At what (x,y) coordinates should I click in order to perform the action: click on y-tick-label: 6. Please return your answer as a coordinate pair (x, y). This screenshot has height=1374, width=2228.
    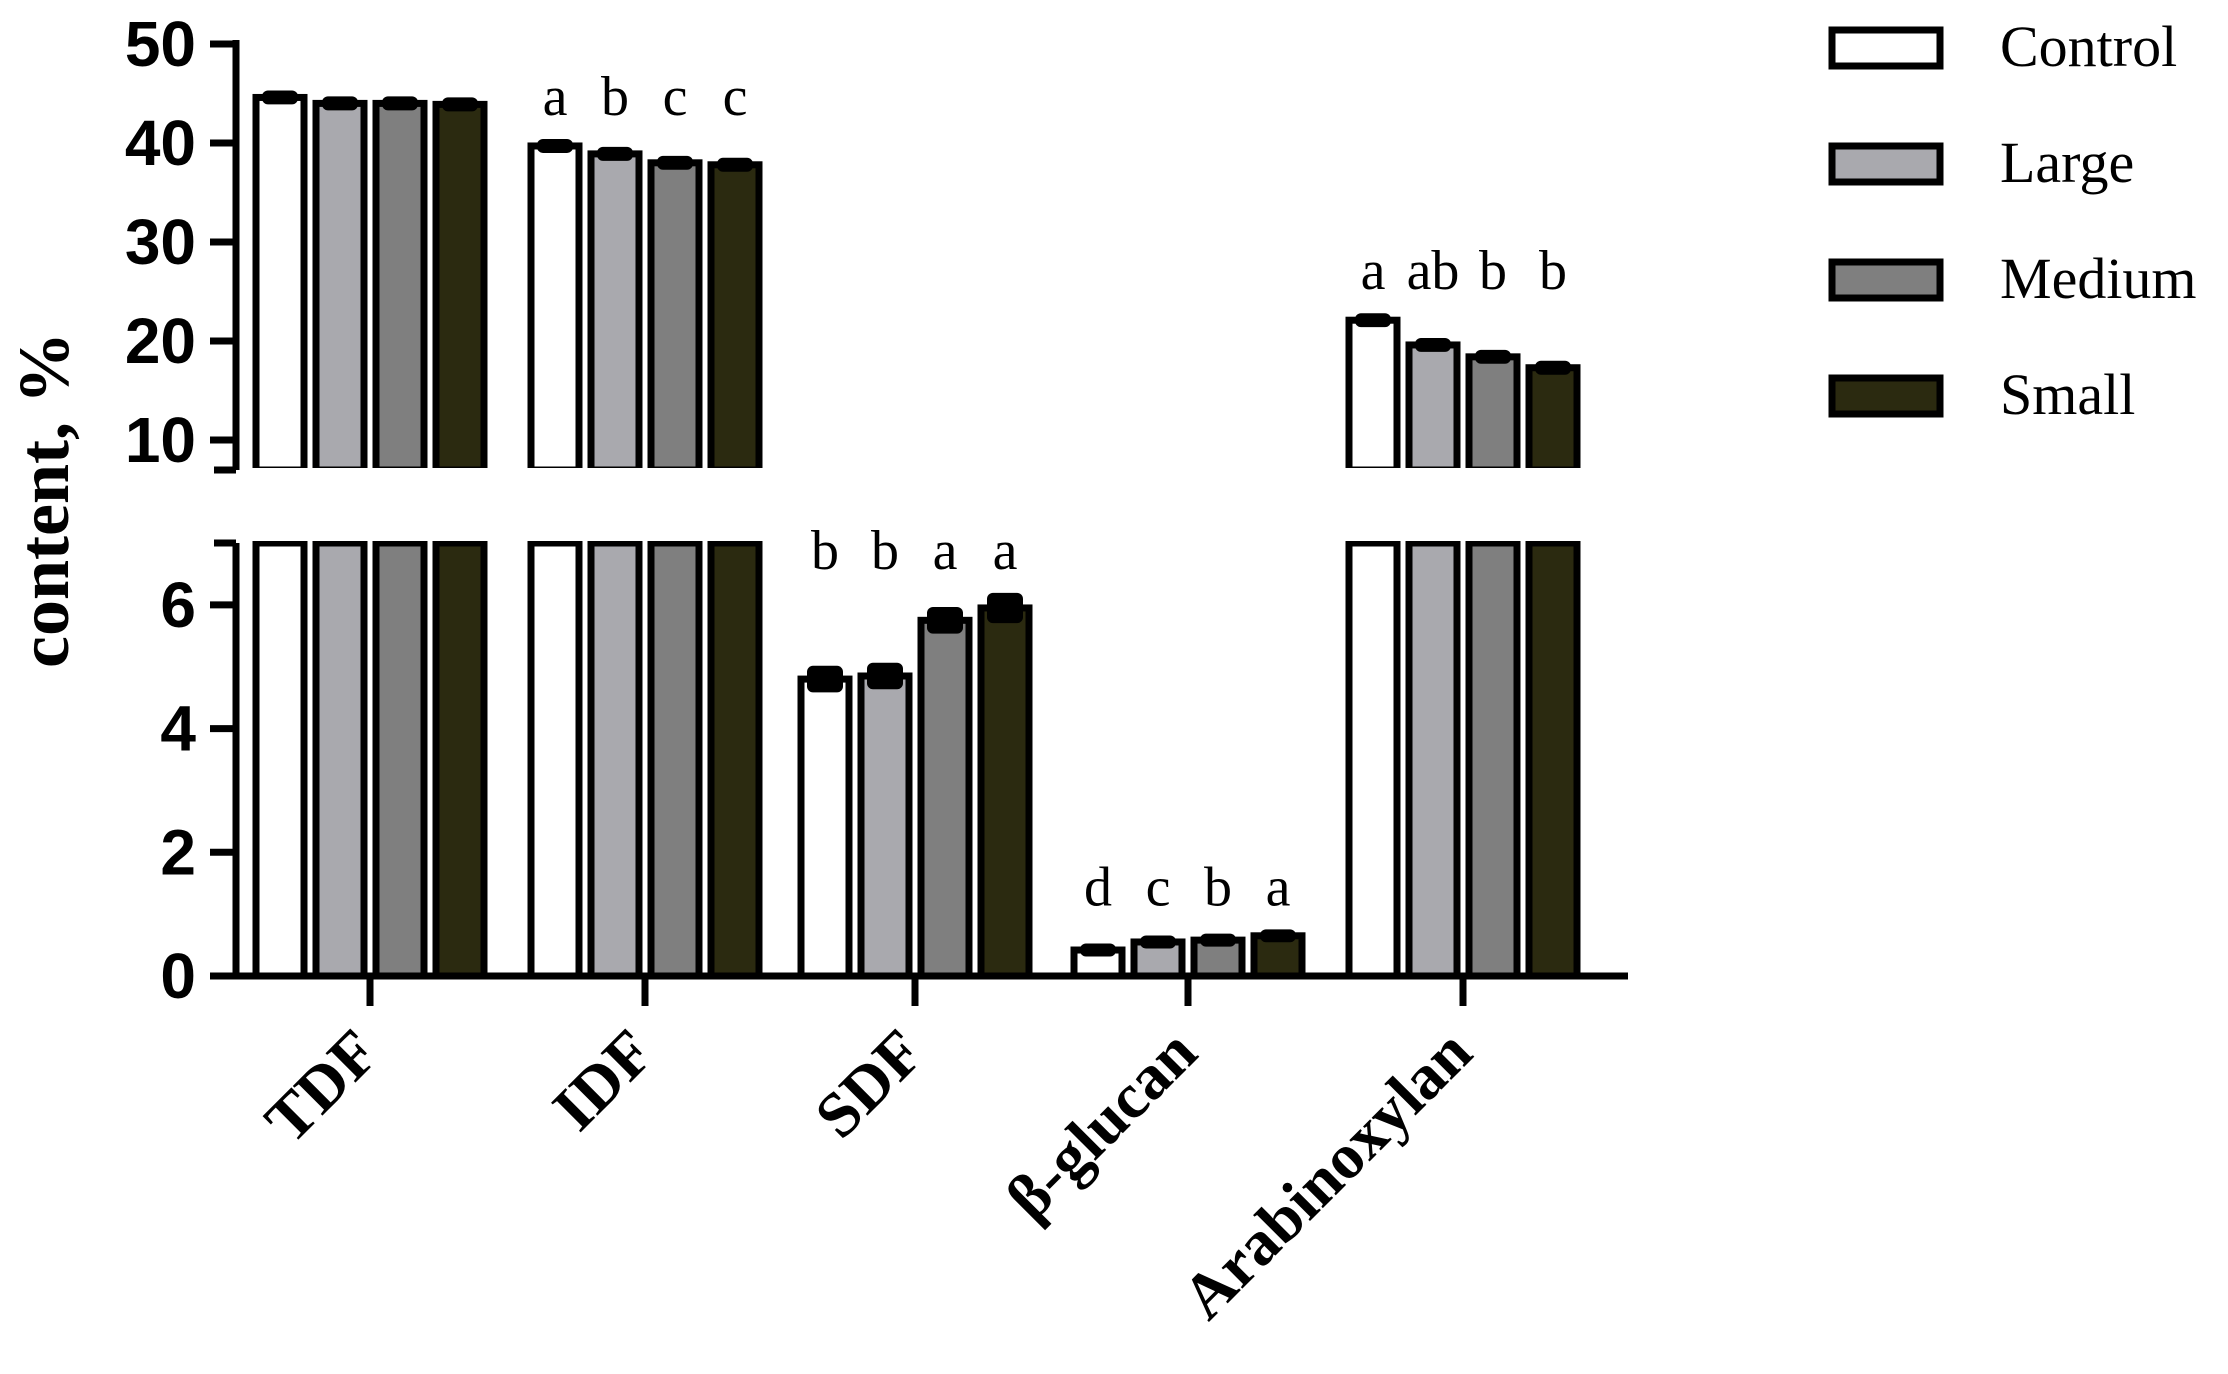
    Looking at the image, I should click on (178, 605).